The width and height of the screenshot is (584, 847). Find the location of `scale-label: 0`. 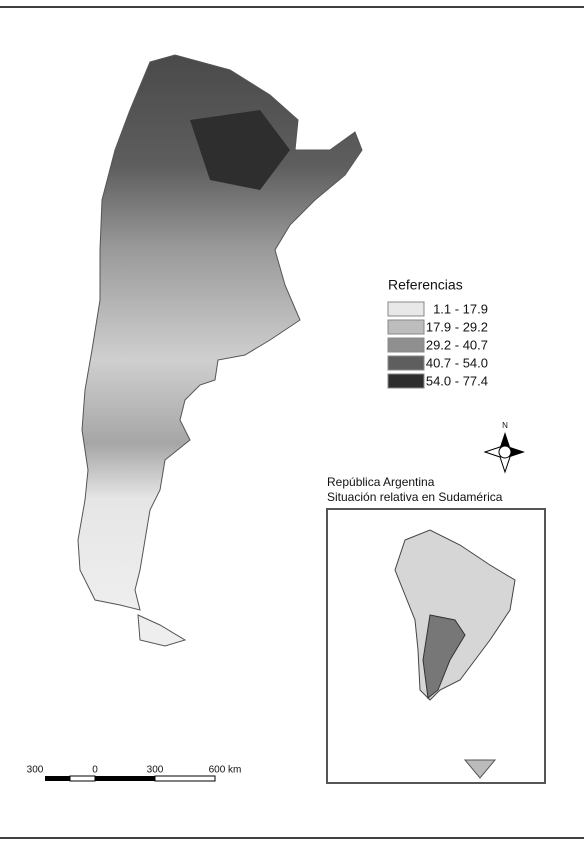

scale-label: 0 is located at coordinates (95, 770).